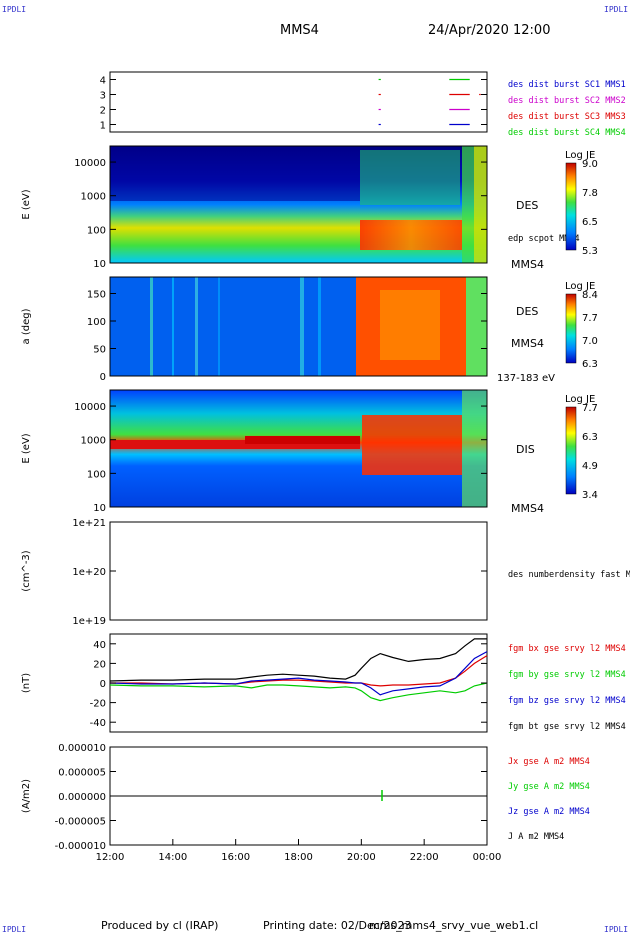 The width and height of the screenshot is (630, 934). What do you see at coordinates (590, 193) in the screenshot?
I see `colorbar-tick-des_energy: 7.8` at bounding box center [590, 193].